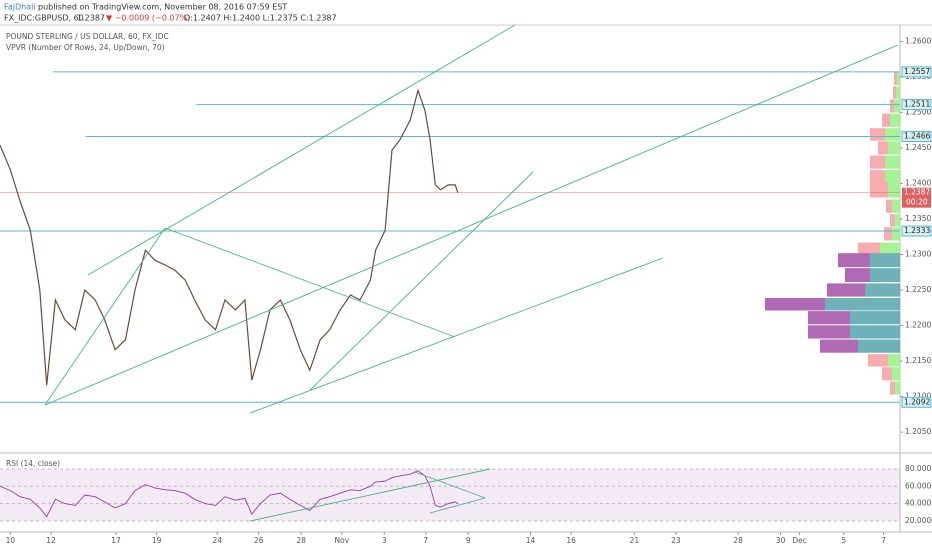  I want to click on rsi-line, so click(229, 494).